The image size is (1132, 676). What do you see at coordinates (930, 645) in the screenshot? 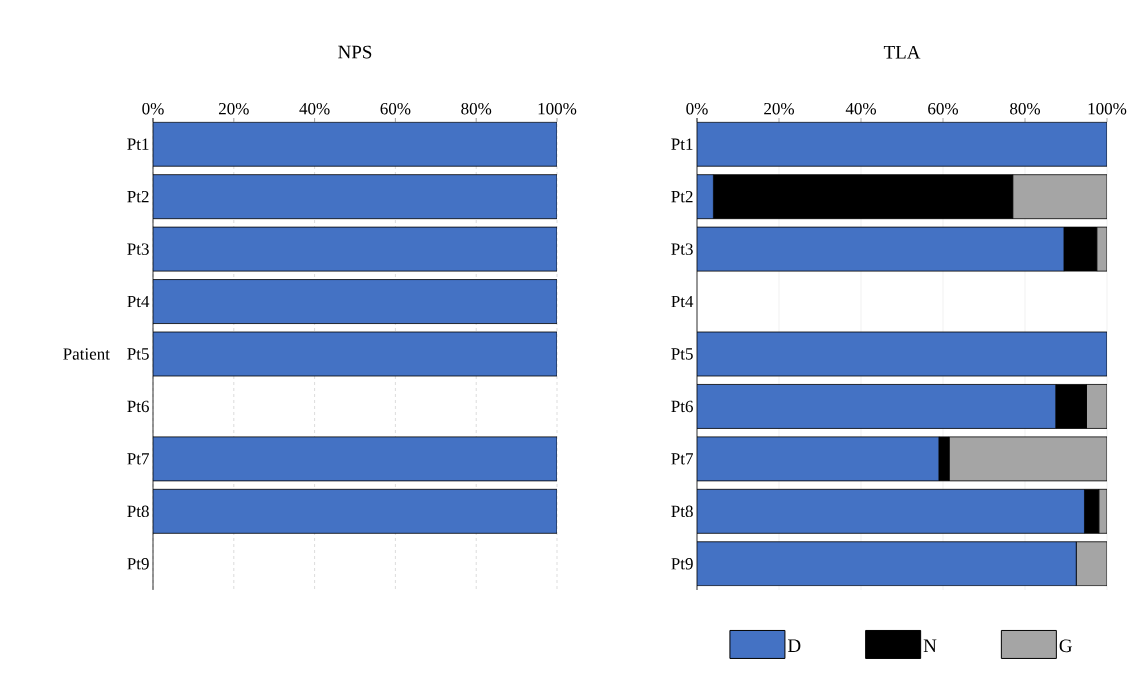
I see `legend-label: N` at bounding box center [930, 645].